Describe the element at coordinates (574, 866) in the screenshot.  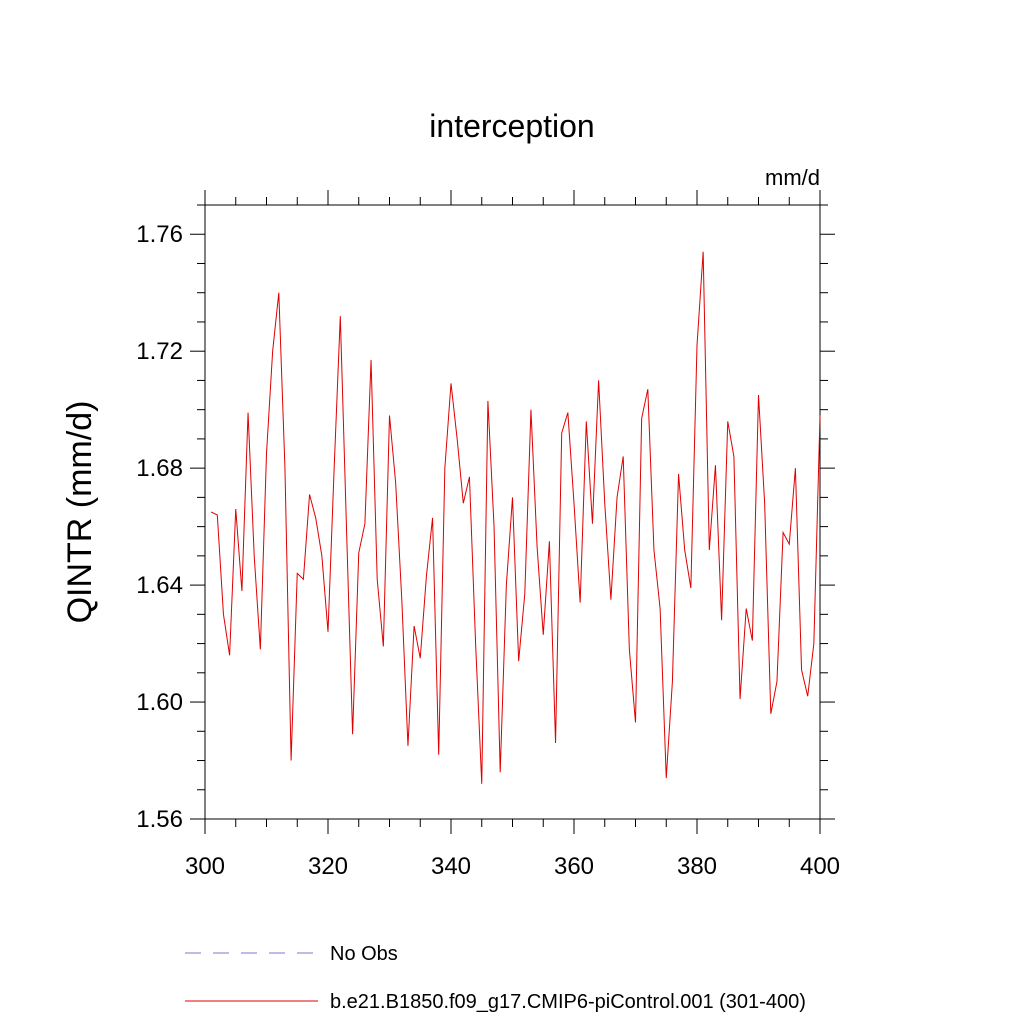
I see `x-tick-label: 360` at that location.